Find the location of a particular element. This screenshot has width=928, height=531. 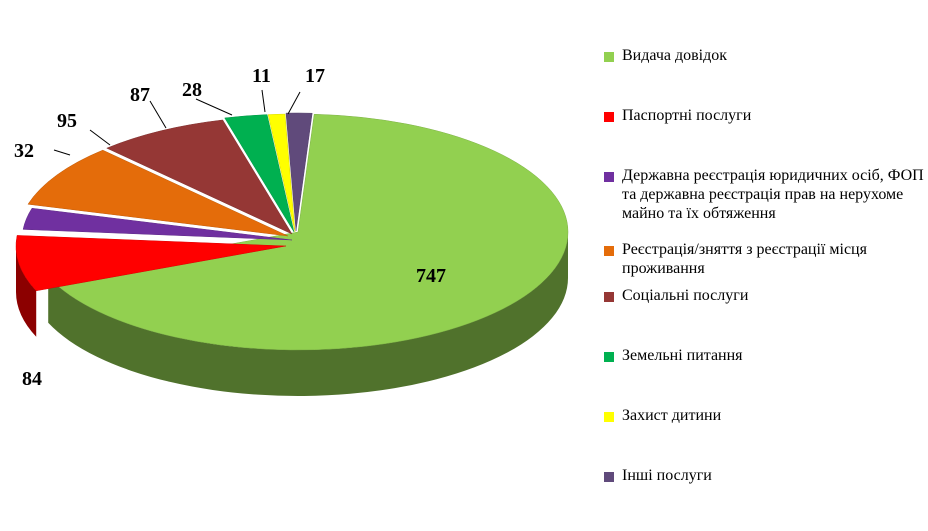

legend-item: Інші послуги is located at coordinates (764, 475).